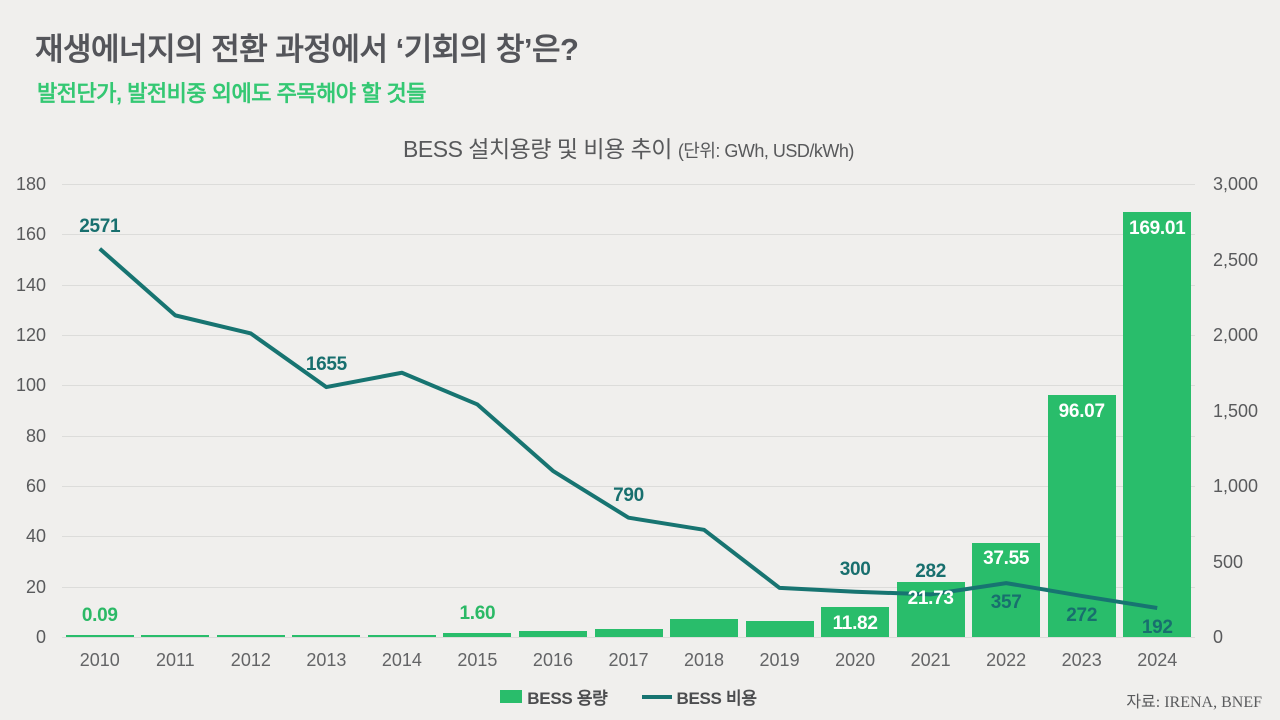 This screenshot has height=720, width=1280. What do you see at coordinates (552, 660) in the screenshot?
I see `x-axis-label-2016: 2016` at bounding box center [552, 660].